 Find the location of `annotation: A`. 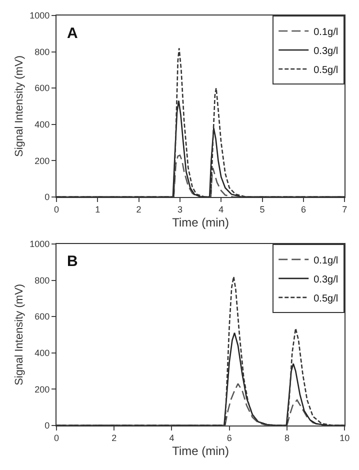

annotation: A is located at coordinates (72, 33).